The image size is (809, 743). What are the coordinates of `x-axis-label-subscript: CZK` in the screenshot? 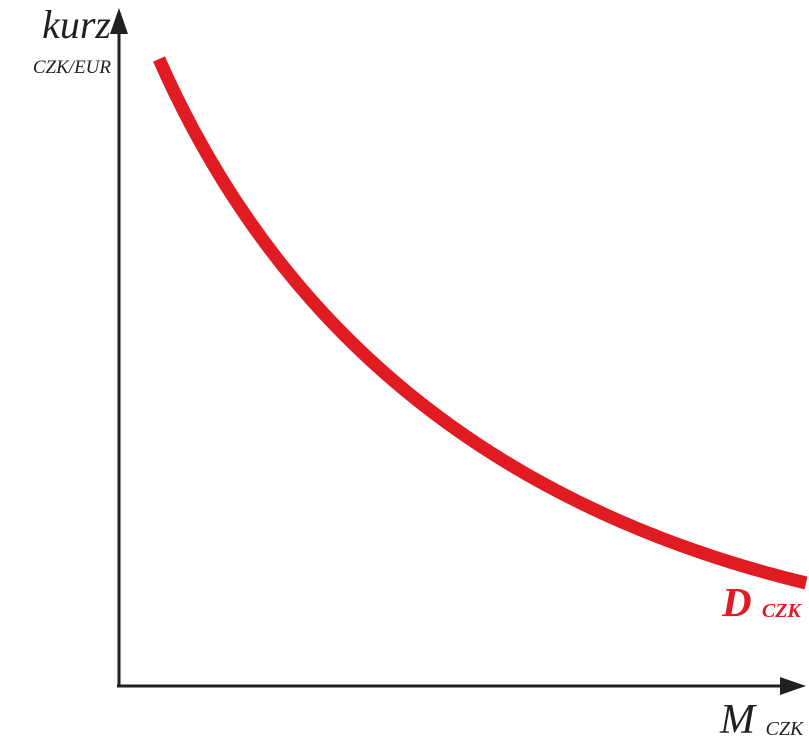 It's located at (785, 729).